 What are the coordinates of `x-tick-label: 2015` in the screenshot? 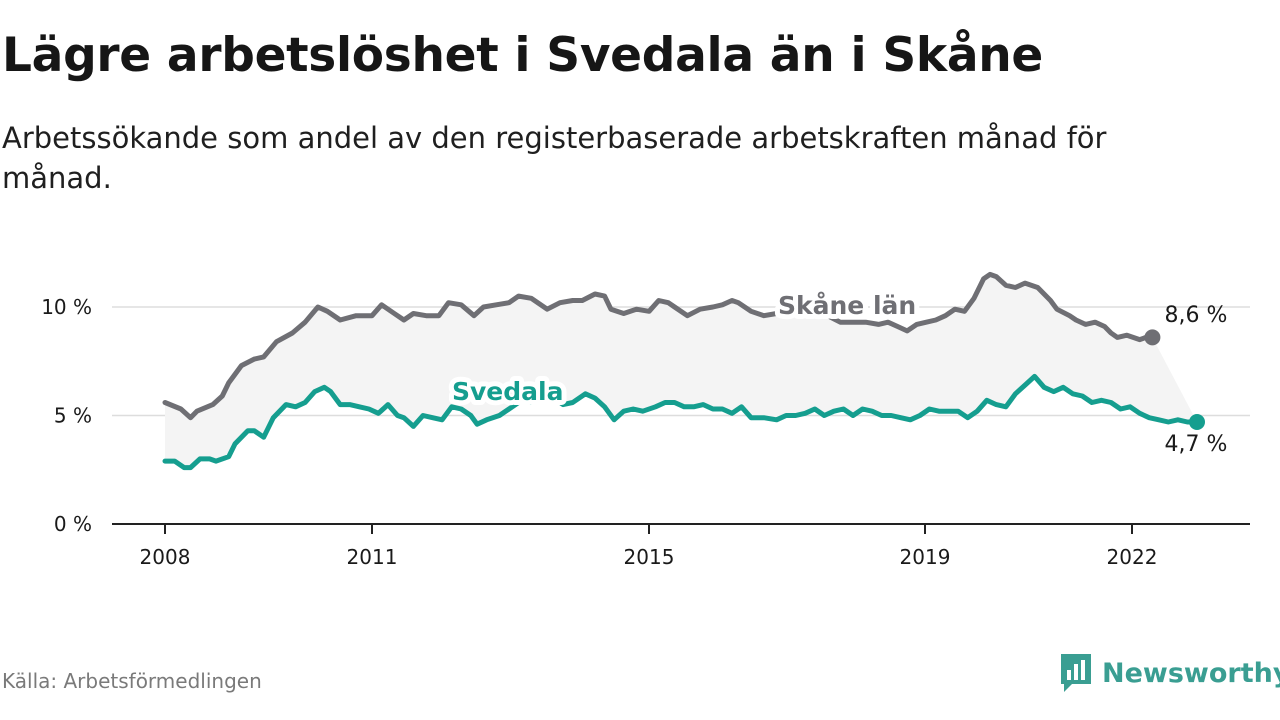 It's located at (649, 557).